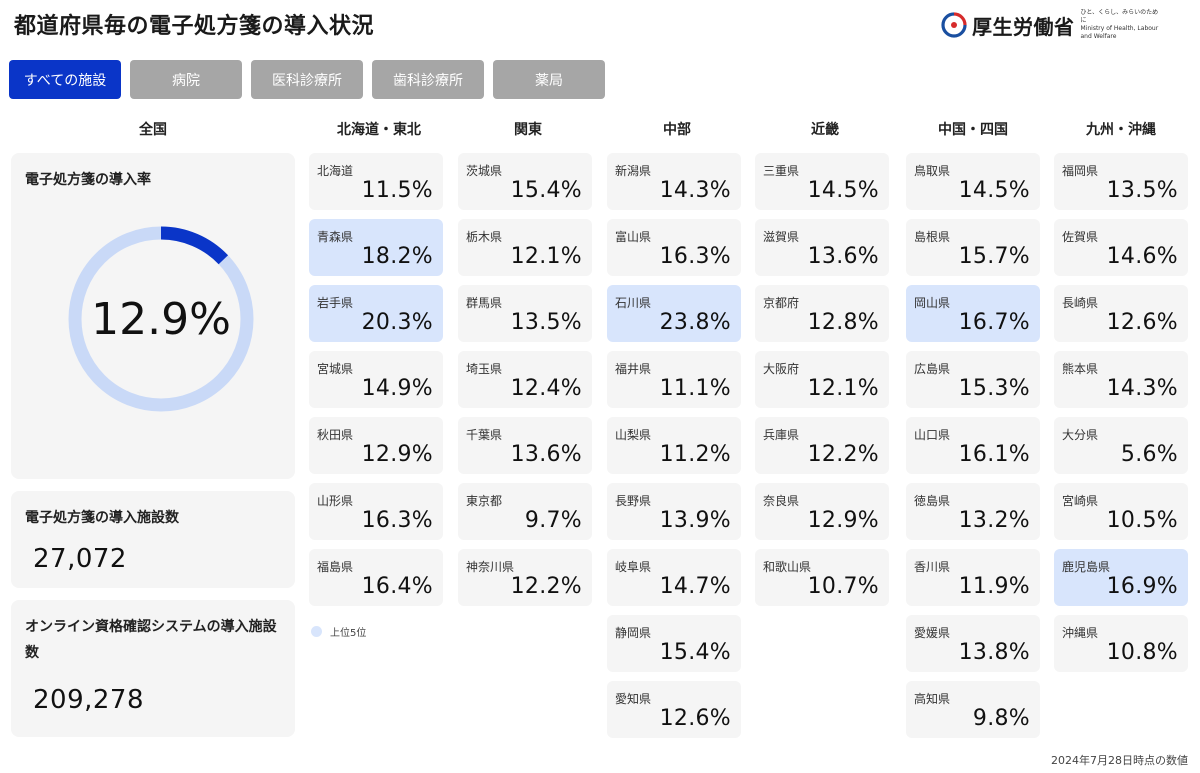 The width and height of the screenshot is (1200, 773). What do you see at coordinates (484, 435) in the screenshot?
I see `prefecture-name: 千葉県` at bounding box center [484, 435].